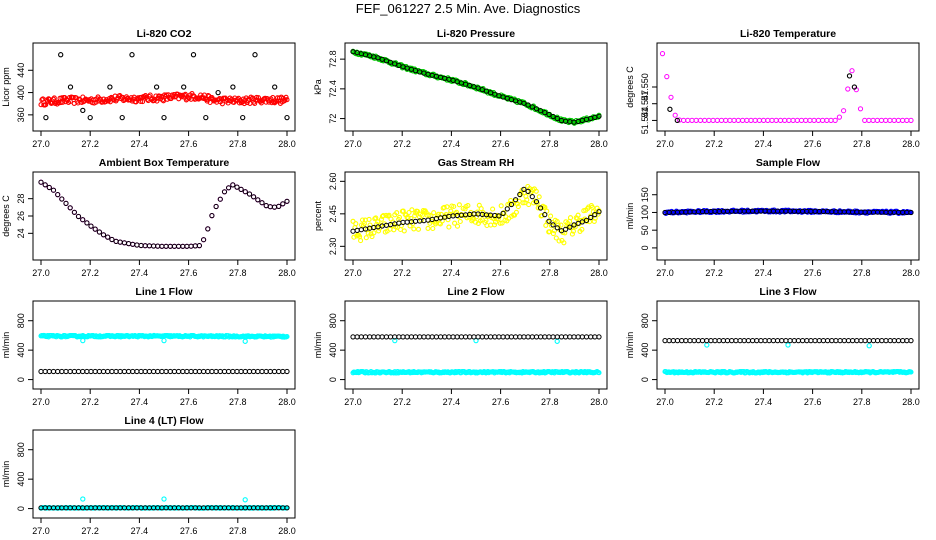  Describe the element at coordinates (786, 87) in the screenshot. I see `plot-area` at that location.